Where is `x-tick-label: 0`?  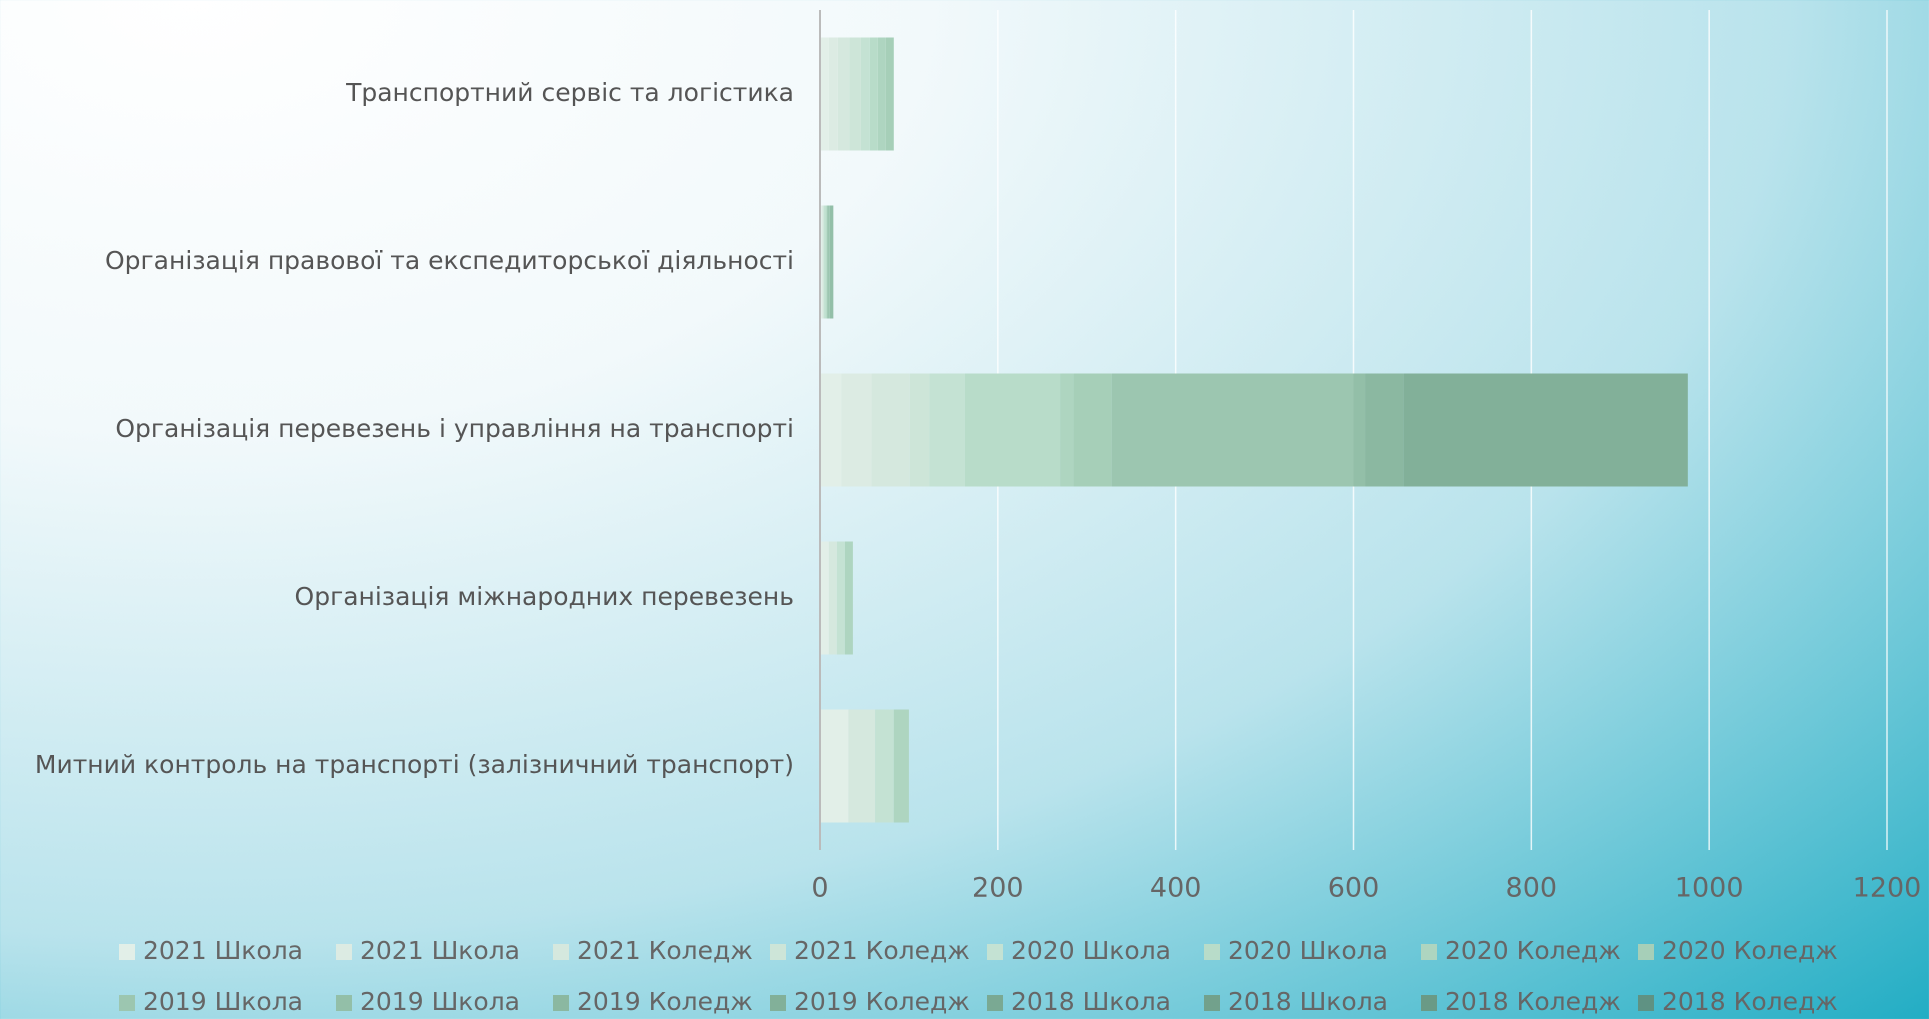 x-tick-label: 0 is located at coordinates (819, 888).